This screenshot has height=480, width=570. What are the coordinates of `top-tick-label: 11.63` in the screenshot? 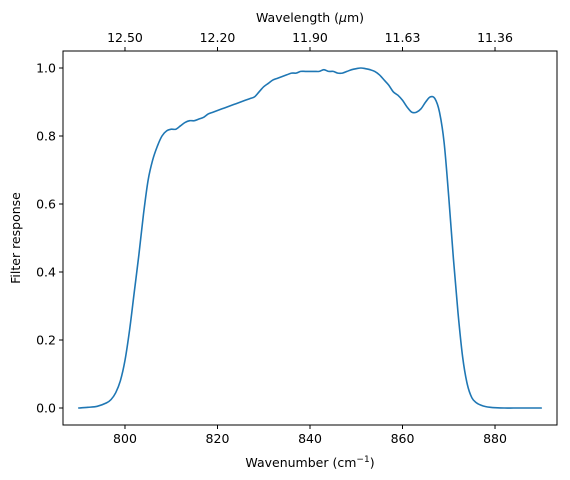 It's located at (403, 37).